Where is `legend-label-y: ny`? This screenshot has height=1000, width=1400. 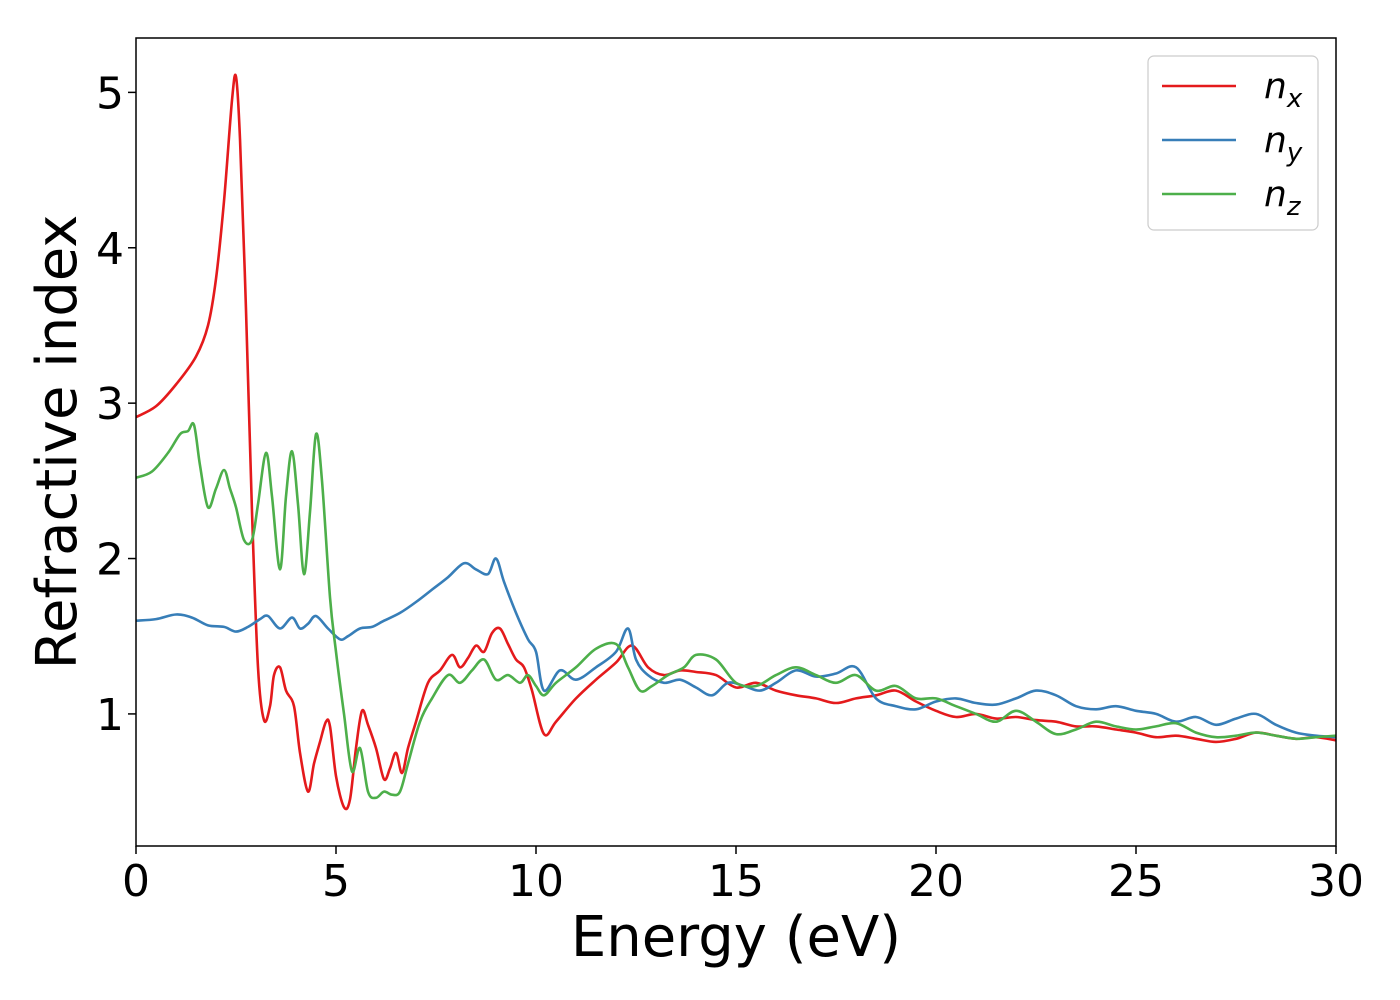 legend-label-y: ny is located at coordinates (1283, 144).